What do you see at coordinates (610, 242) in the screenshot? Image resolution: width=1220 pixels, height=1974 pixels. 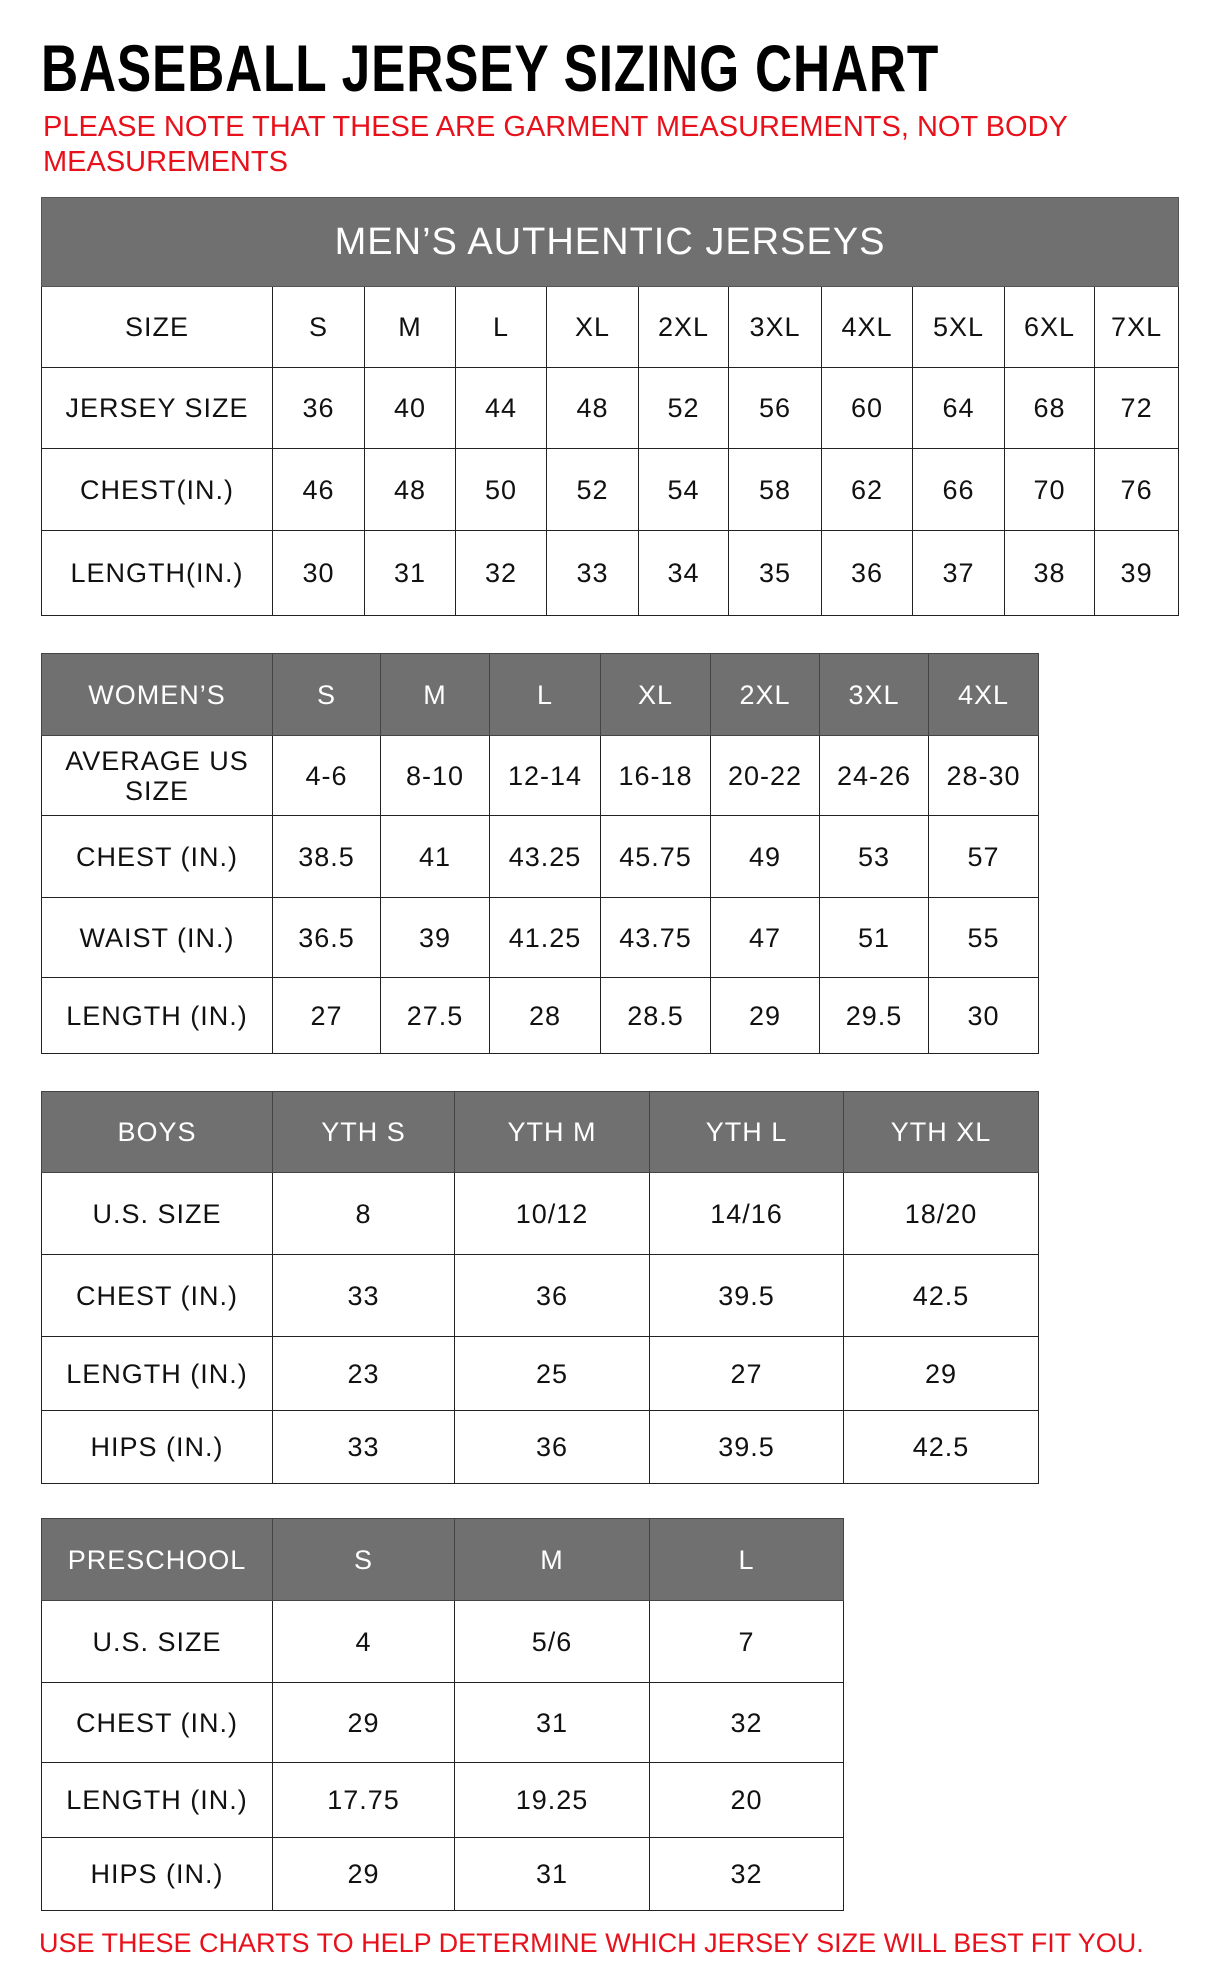 I see `table-caption: MEN’S AUTHENTIC JERSEYS` at bounding box center [610, 242].